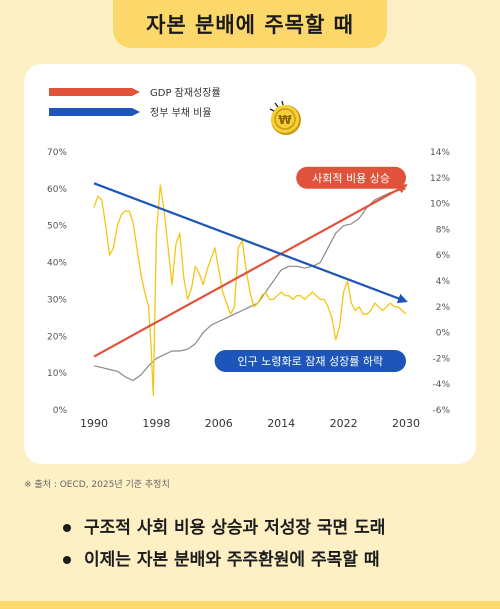 The image size is (500, 609). What do you see at coordinates (250, 605) in the screenshot?
I see `bottom-strip` at bounding box center [250, 605].